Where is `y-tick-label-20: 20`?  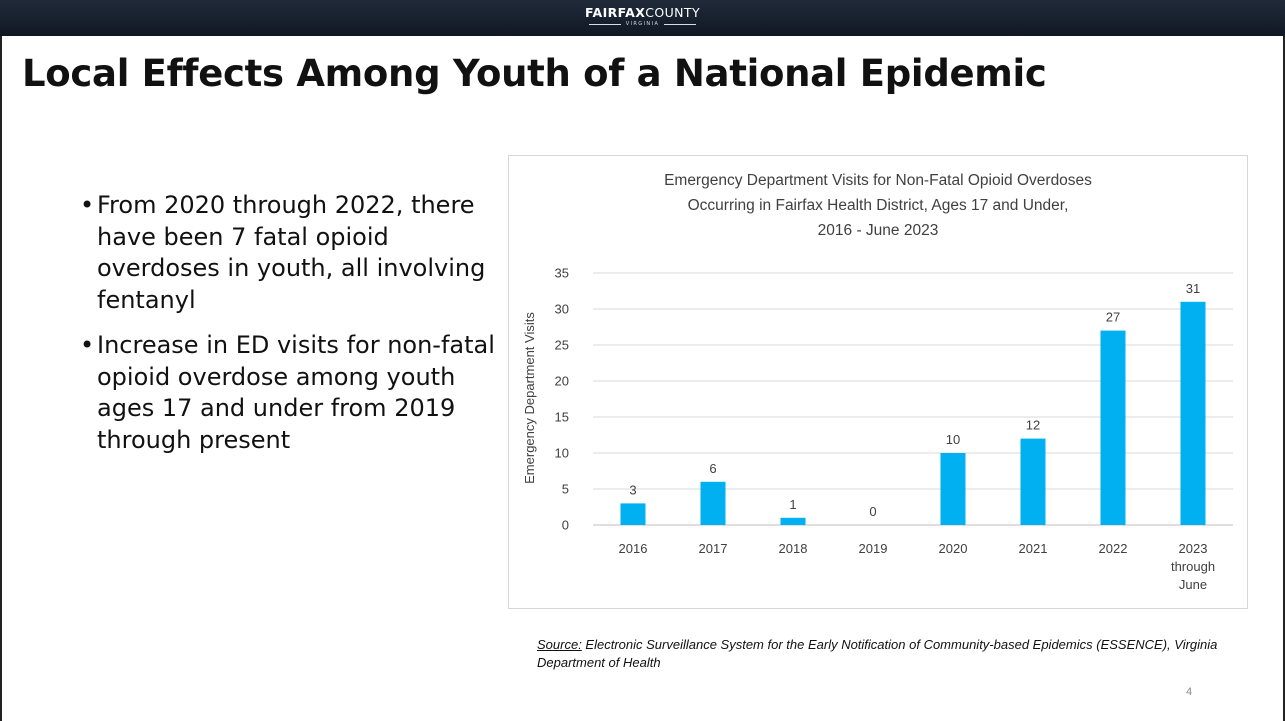 y-tick-label-20: 20 is located at coordinates (562, 381).